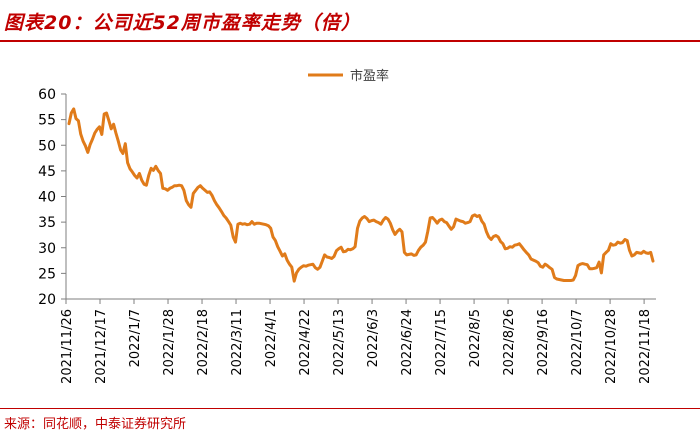 This screenshot has height=435, width=700. I want to click on x-tick-label: 2022/1/28, so click(169, 342).